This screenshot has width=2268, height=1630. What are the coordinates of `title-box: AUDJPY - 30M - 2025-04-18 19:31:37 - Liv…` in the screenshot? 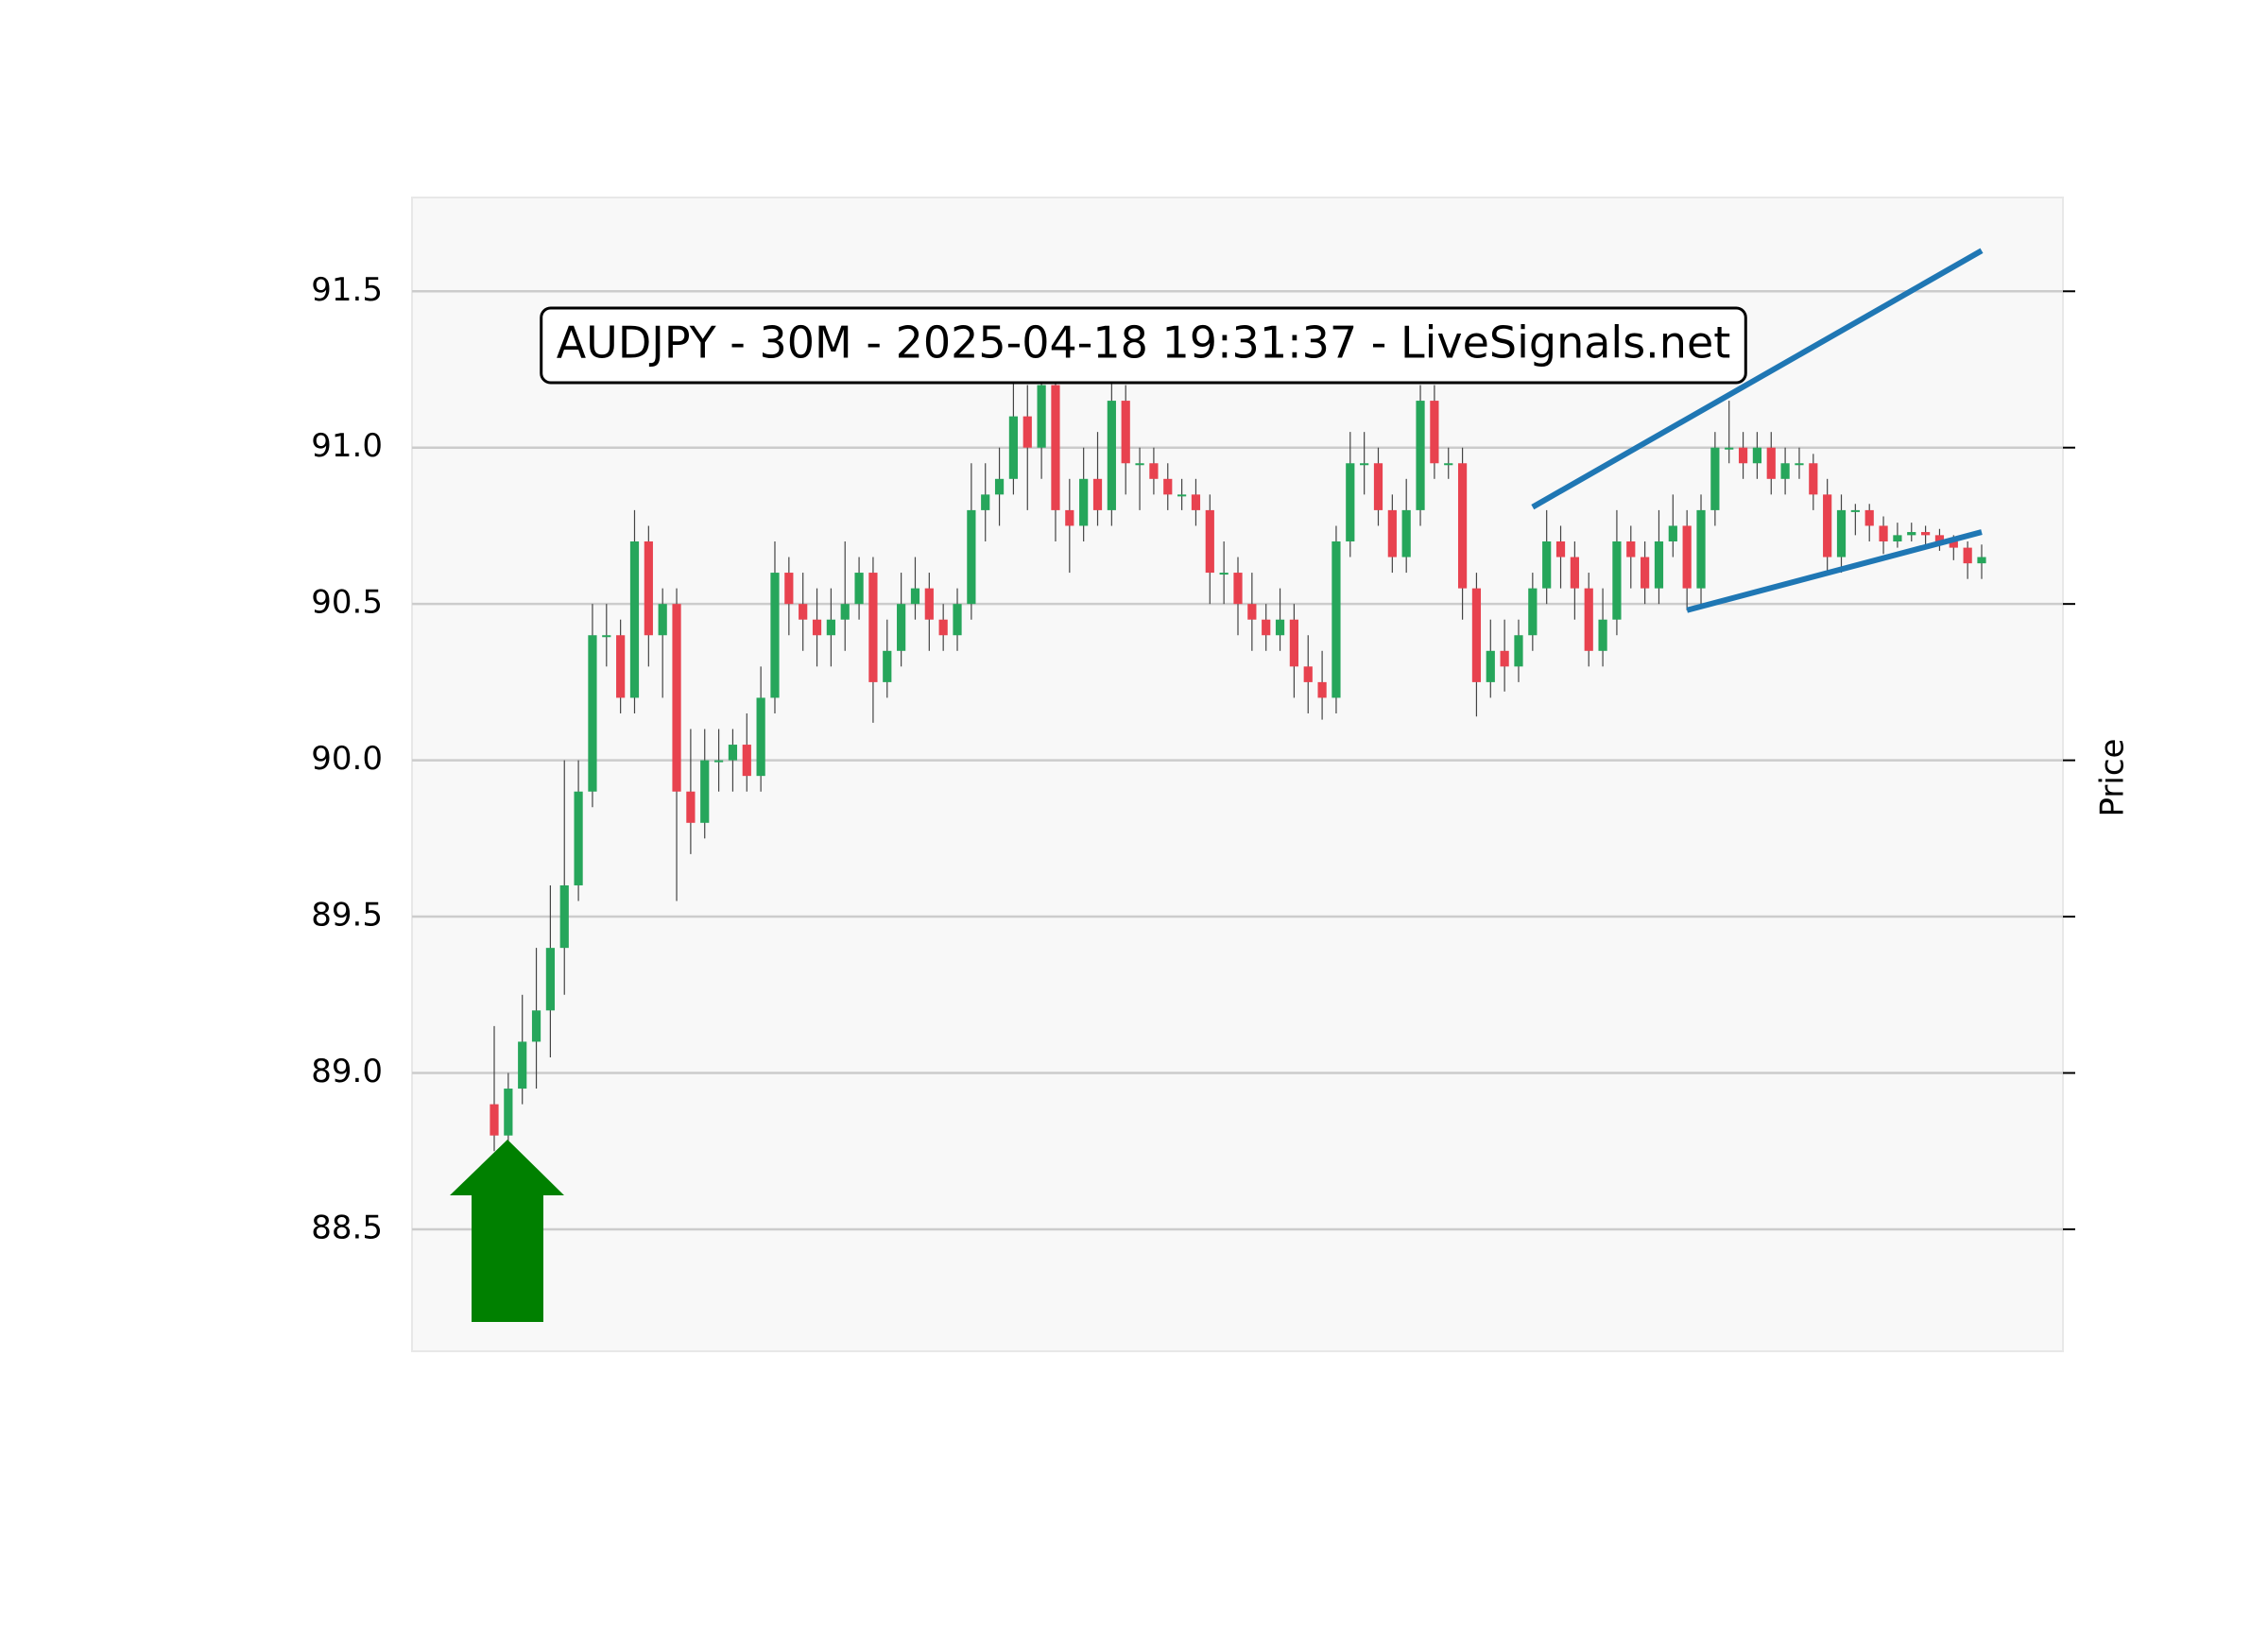 It's located at (1143, 345).